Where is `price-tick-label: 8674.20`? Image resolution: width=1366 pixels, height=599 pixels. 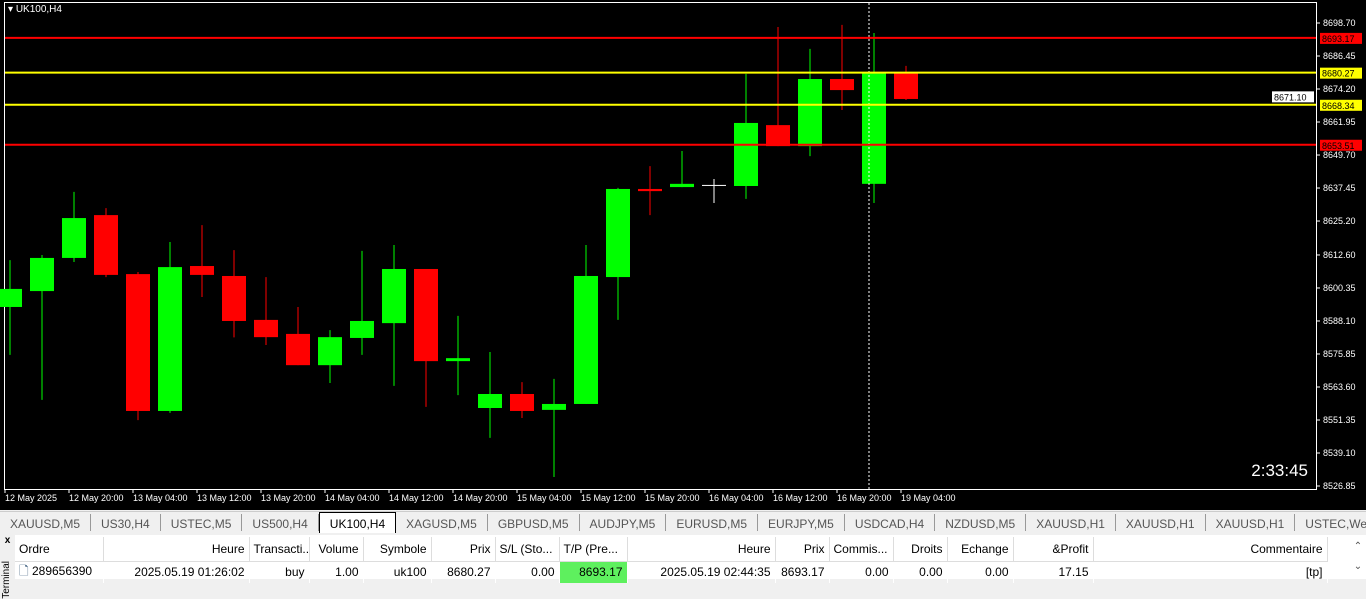 price-tick-label: 8674.20 is located at coordinates (1339, 89).